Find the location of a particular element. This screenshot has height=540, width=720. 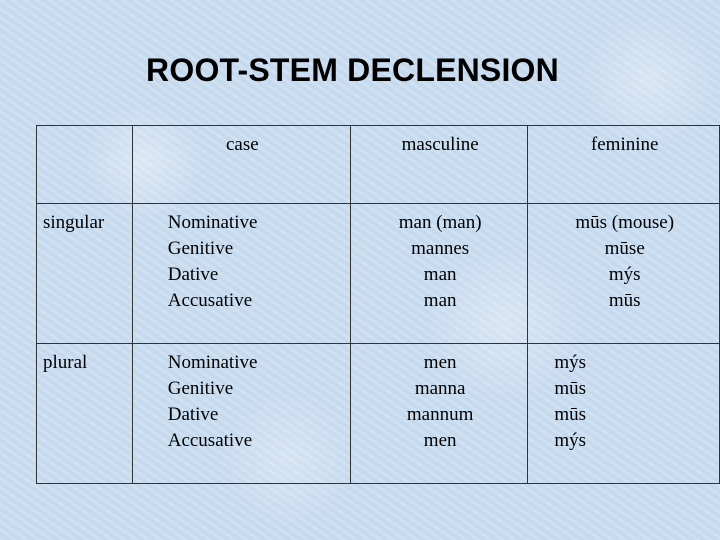

feminine-form: mūse is located at coordinates (624, 248).